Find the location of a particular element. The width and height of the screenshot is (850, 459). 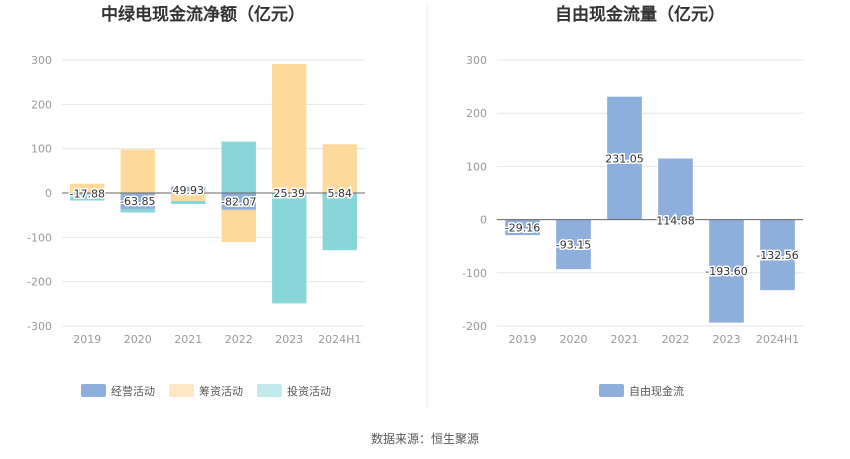

data-labels-right: -29.16 -93.15 231.05 114.88 -193.60 -132.56 is located at coordinates (651, 215).